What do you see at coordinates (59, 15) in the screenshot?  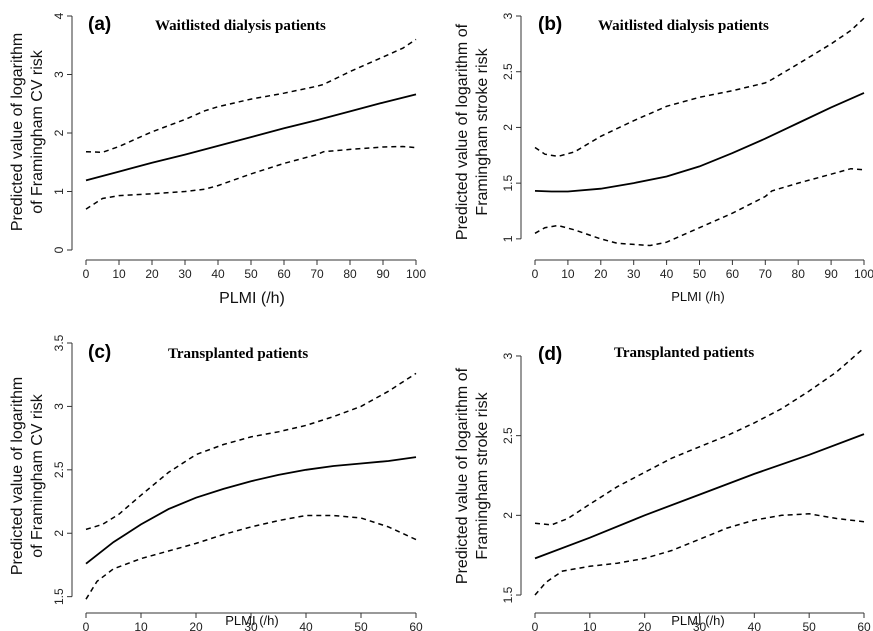 I see `y-tick-label: 4` at bounding box center [59, 15].